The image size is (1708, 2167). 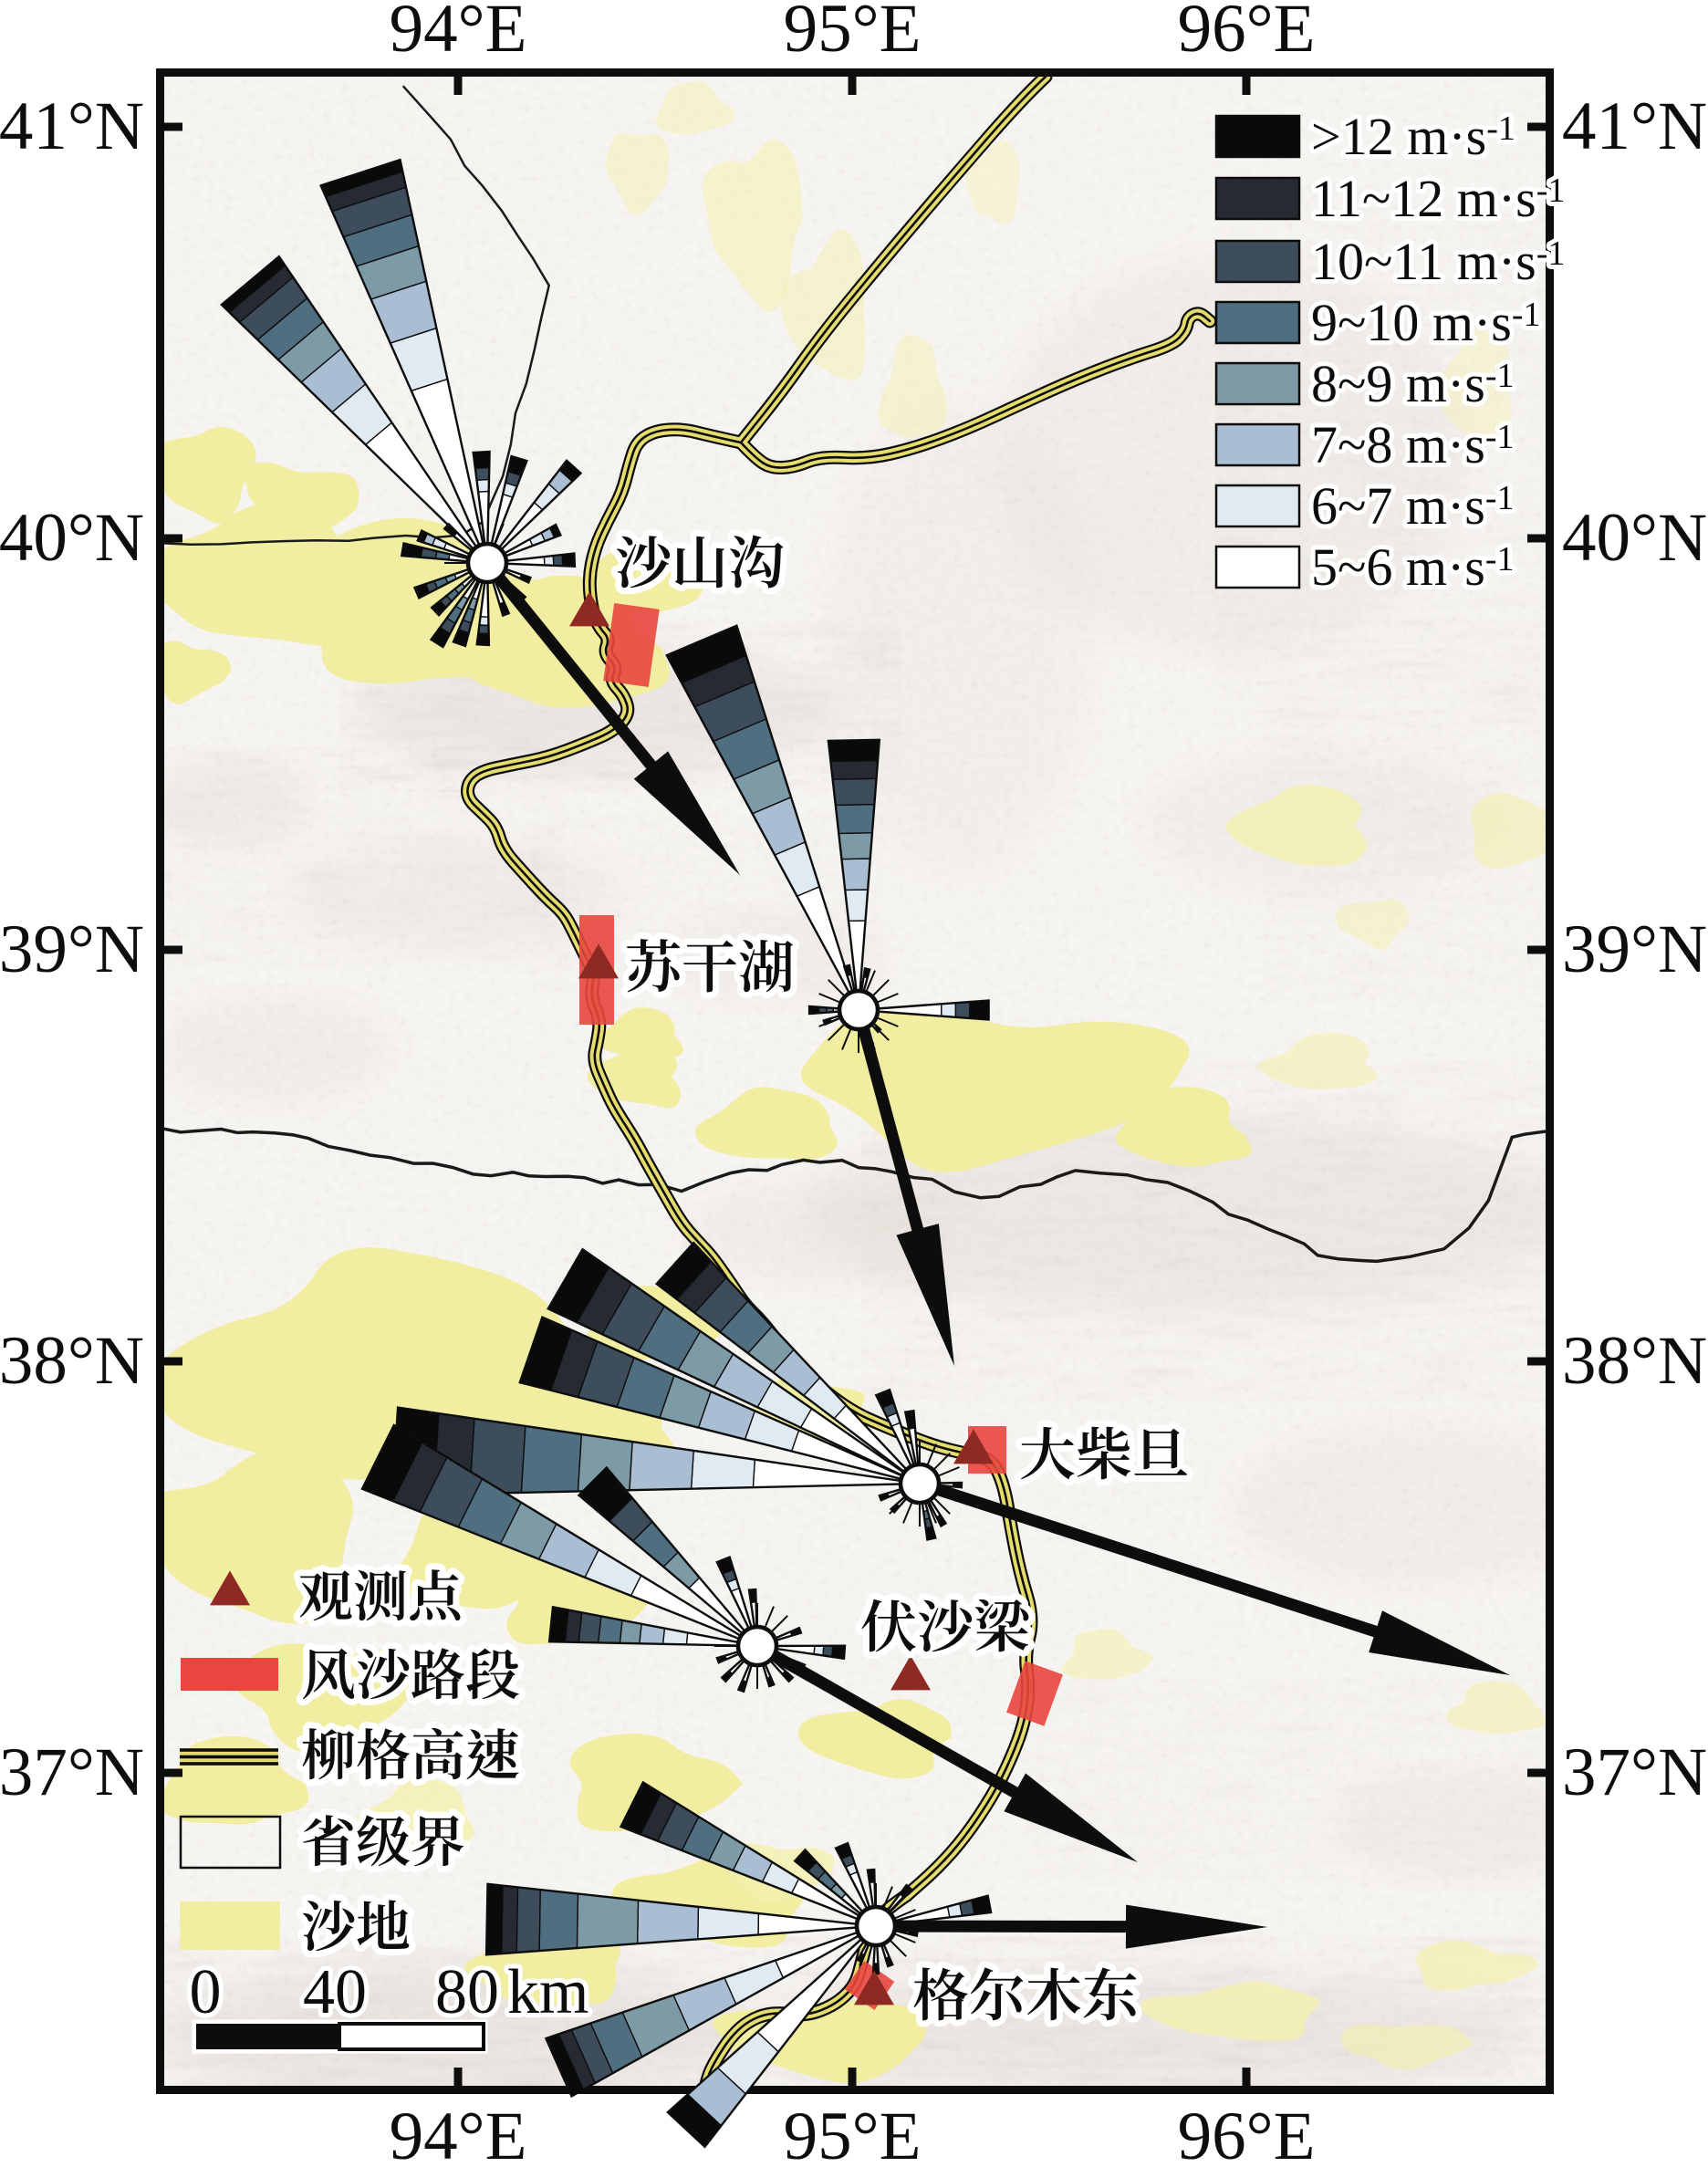 I want to click on svg-text: 8~9 m·s-1, so click(x=1413, y=383).